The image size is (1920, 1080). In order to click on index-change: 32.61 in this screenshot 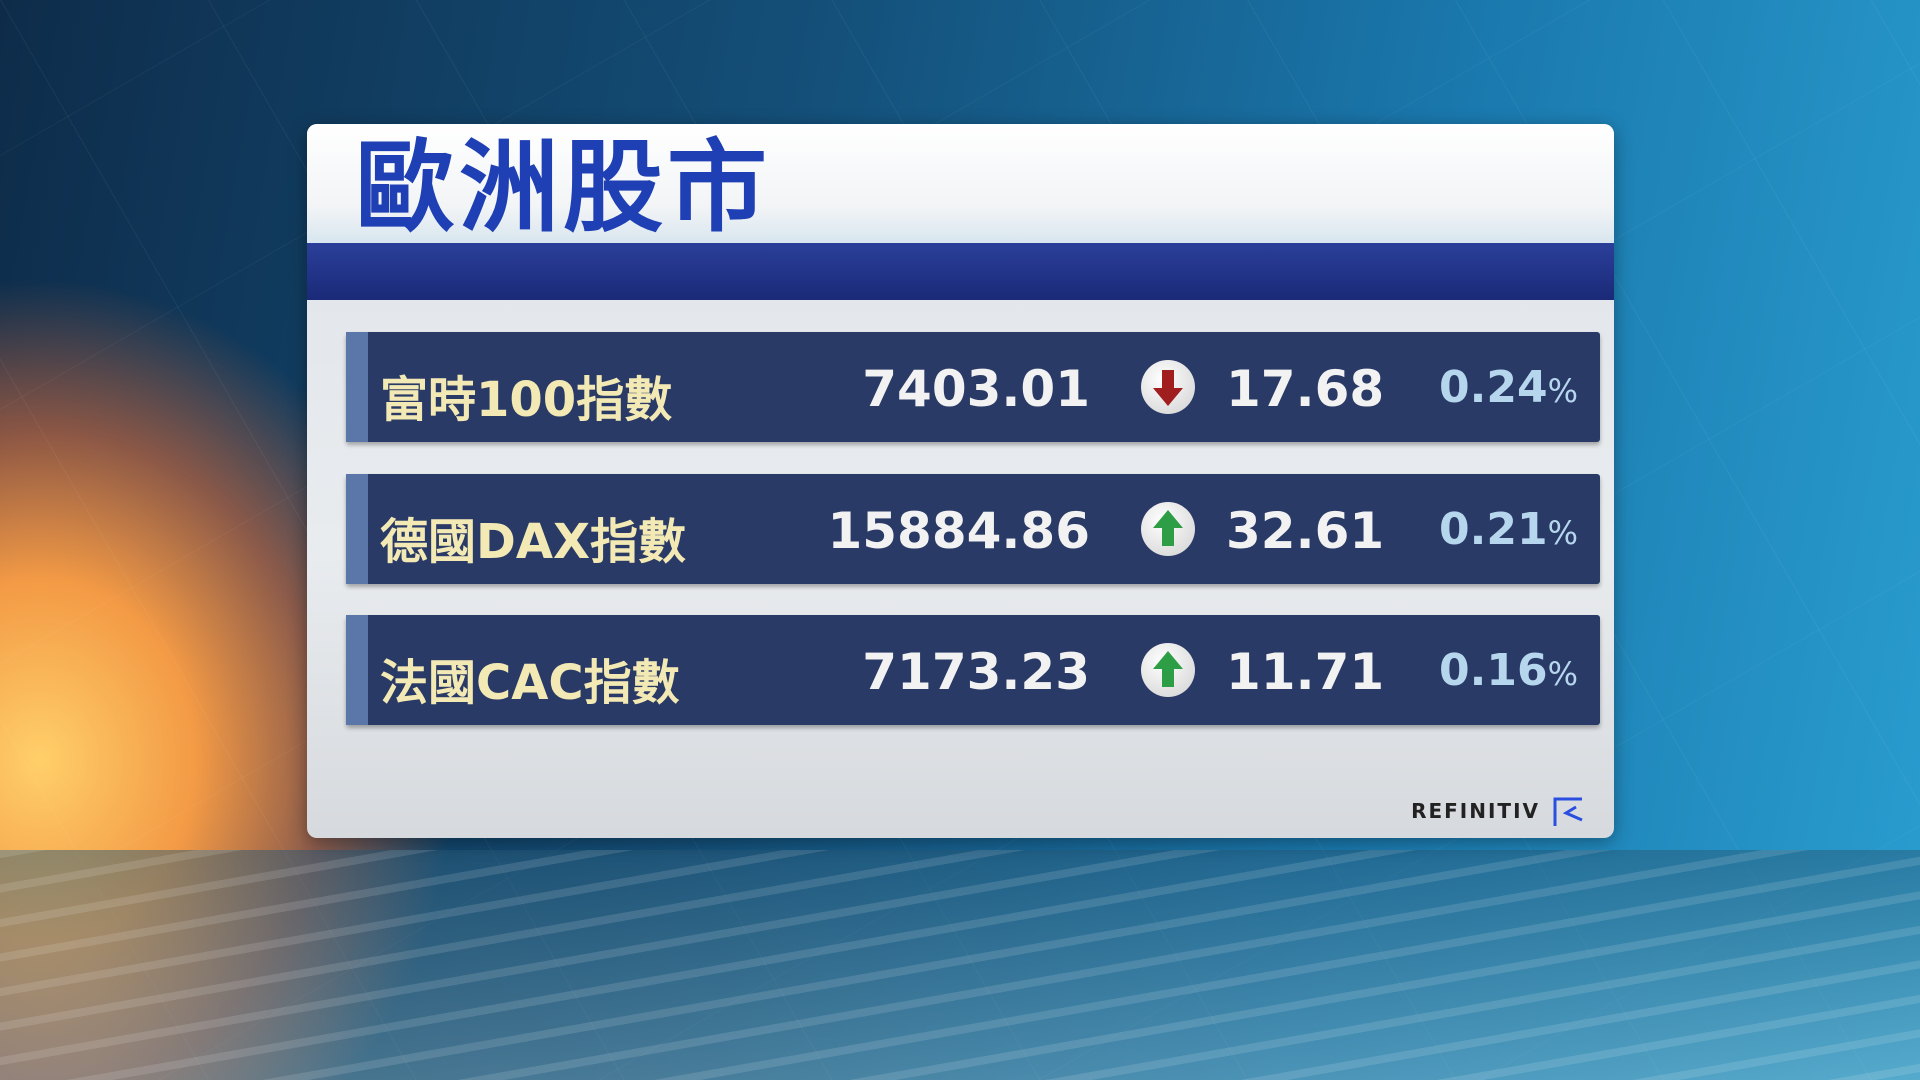, I will do `click(1305, 531)`.